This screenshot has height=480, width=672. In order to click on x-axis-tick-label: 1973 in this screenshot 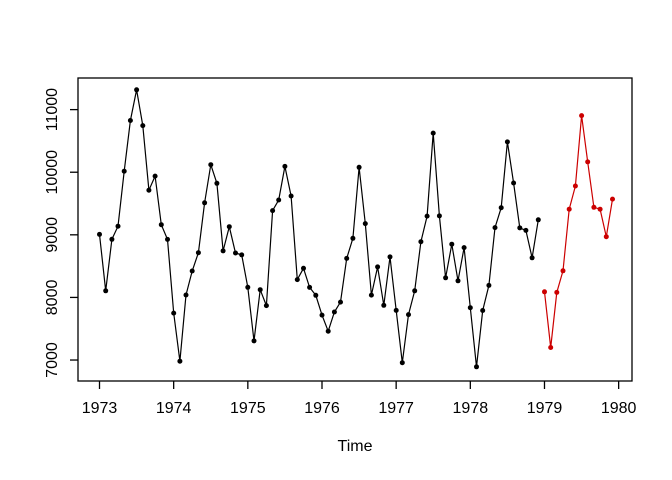, I will do `click(100, 408)`.